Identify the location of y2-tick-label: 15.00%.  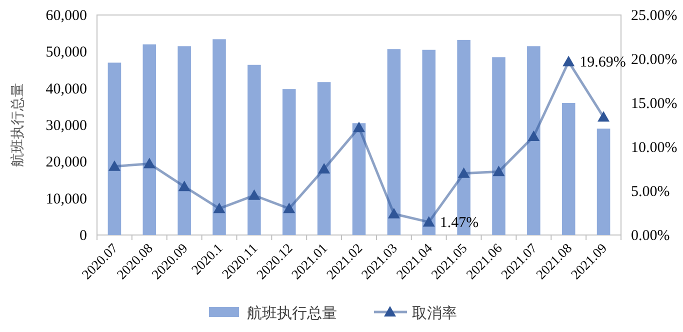
(654, 104).